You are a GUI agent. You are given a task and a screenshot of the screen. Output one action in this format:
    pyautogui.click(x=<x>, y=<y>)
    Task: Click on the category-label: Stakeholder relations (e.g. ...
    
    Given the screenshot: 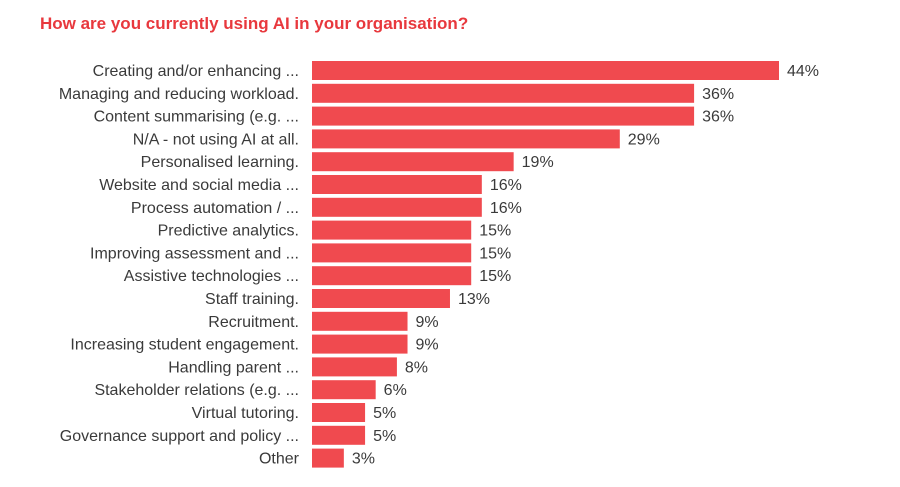 What is the action you would take?
    pyautogui.click(x=196, y=390)
    